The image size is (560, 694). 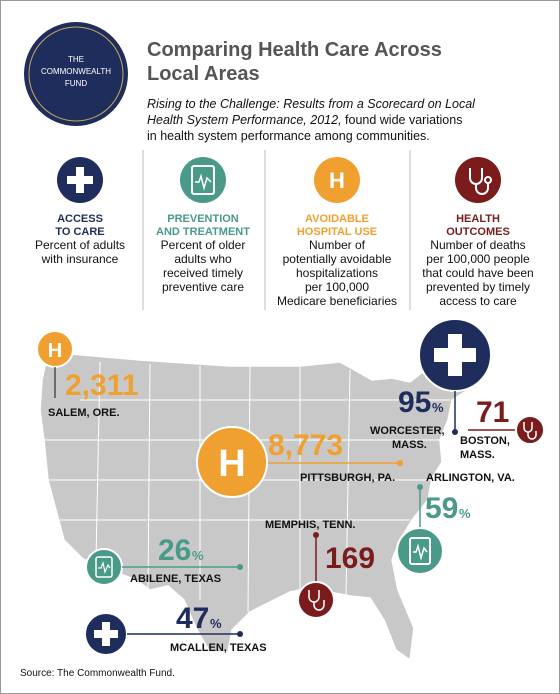 I want to click on measure-description: adults who, so click(x=203, y=259).